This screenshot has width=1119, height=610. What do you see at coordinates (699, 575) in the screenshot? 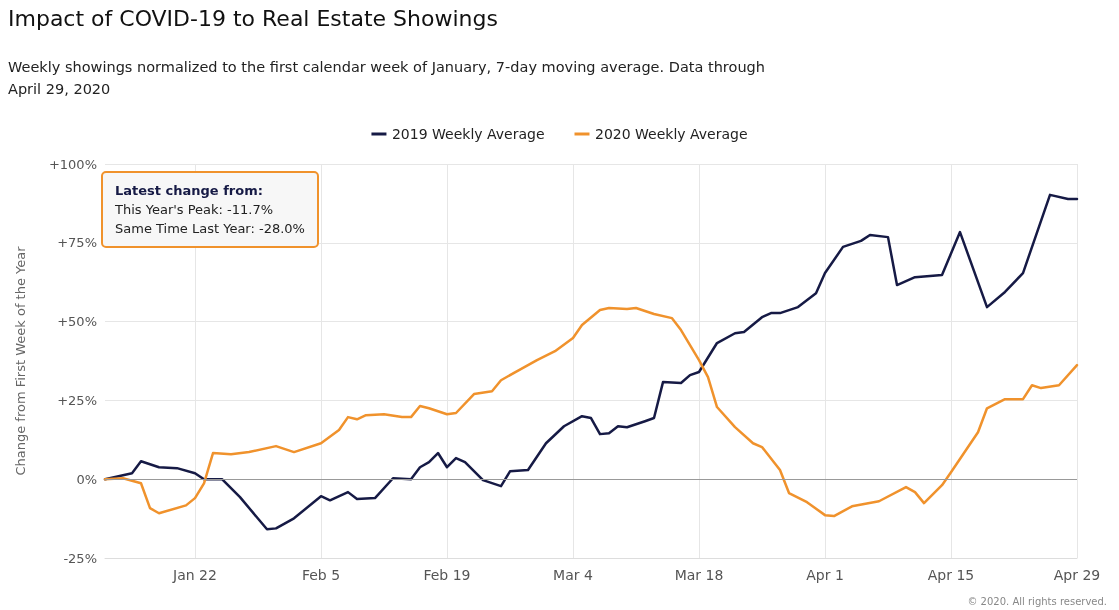
I see `x-tick-label: Mar 18` at bounding box center [699, 575].